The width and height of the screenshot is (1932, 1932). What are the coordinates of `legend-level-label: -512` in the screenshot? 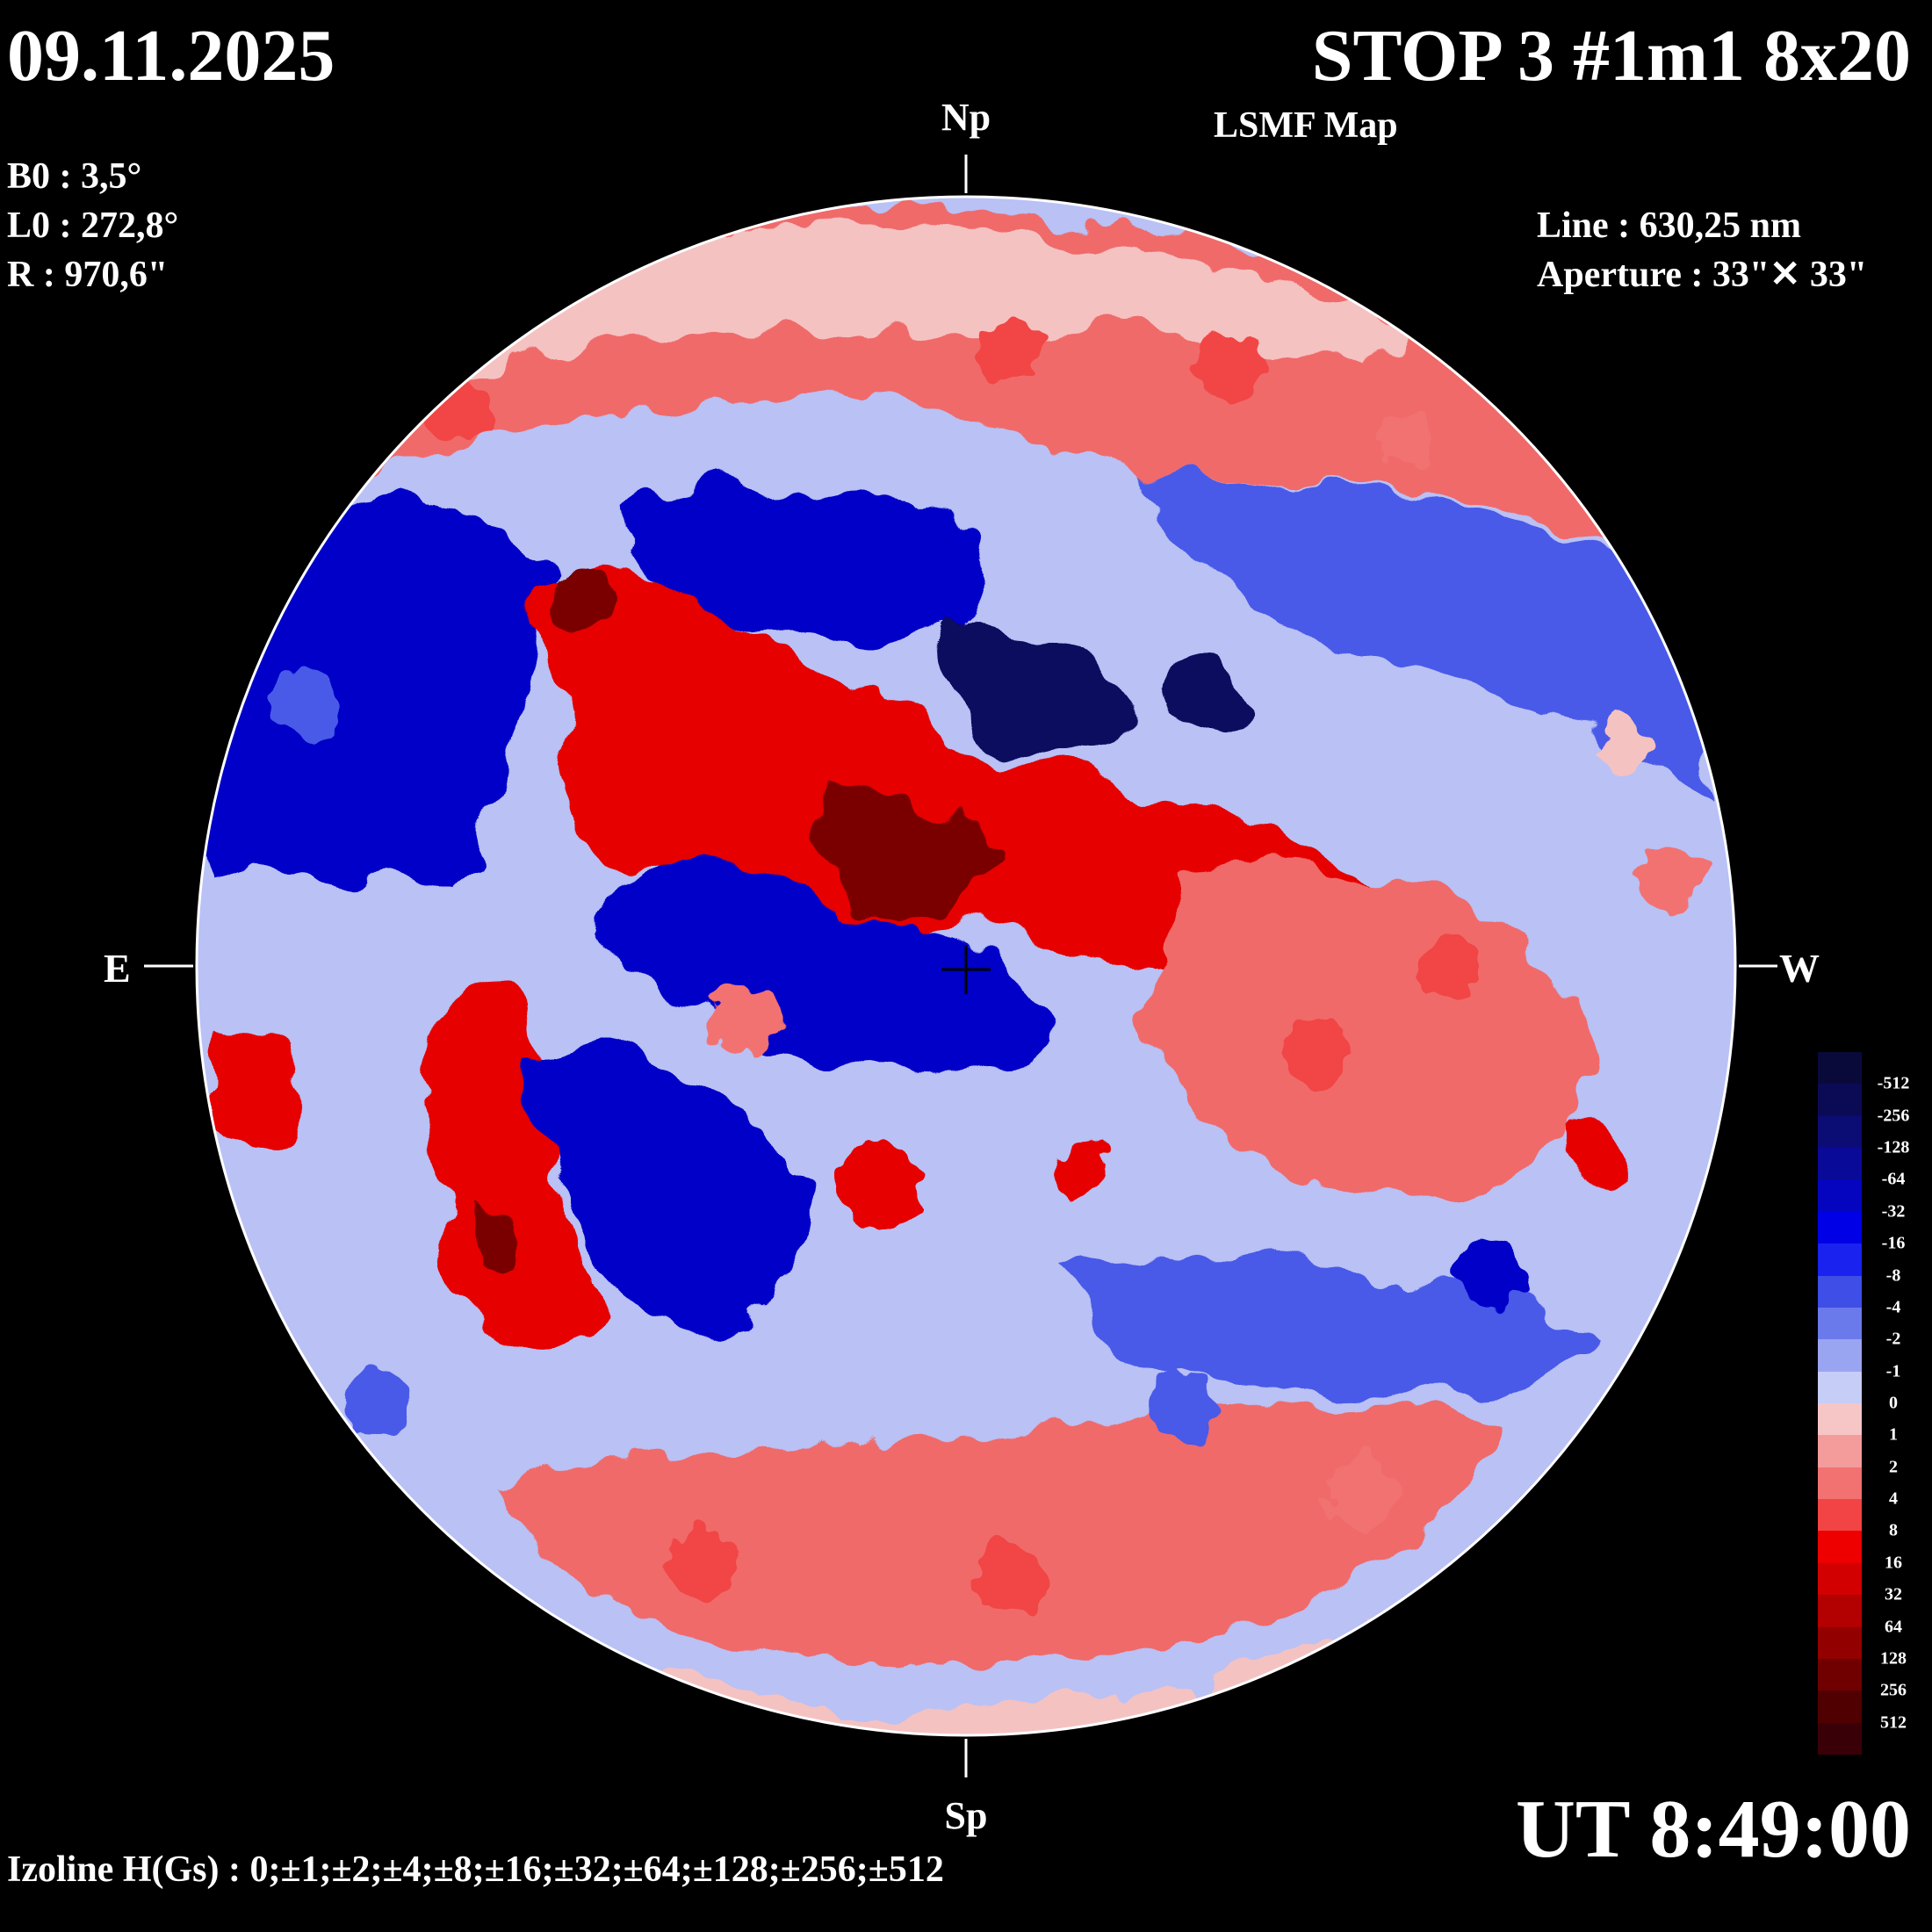 It's located at (1893, 1083).